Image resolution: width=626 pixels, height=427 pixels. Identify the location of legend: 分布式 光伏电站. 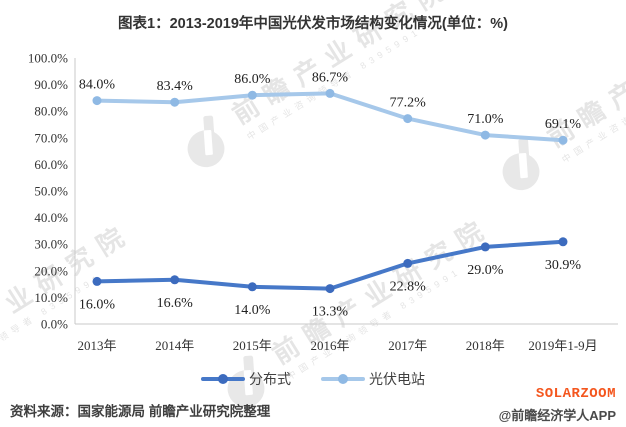
(313, 379).